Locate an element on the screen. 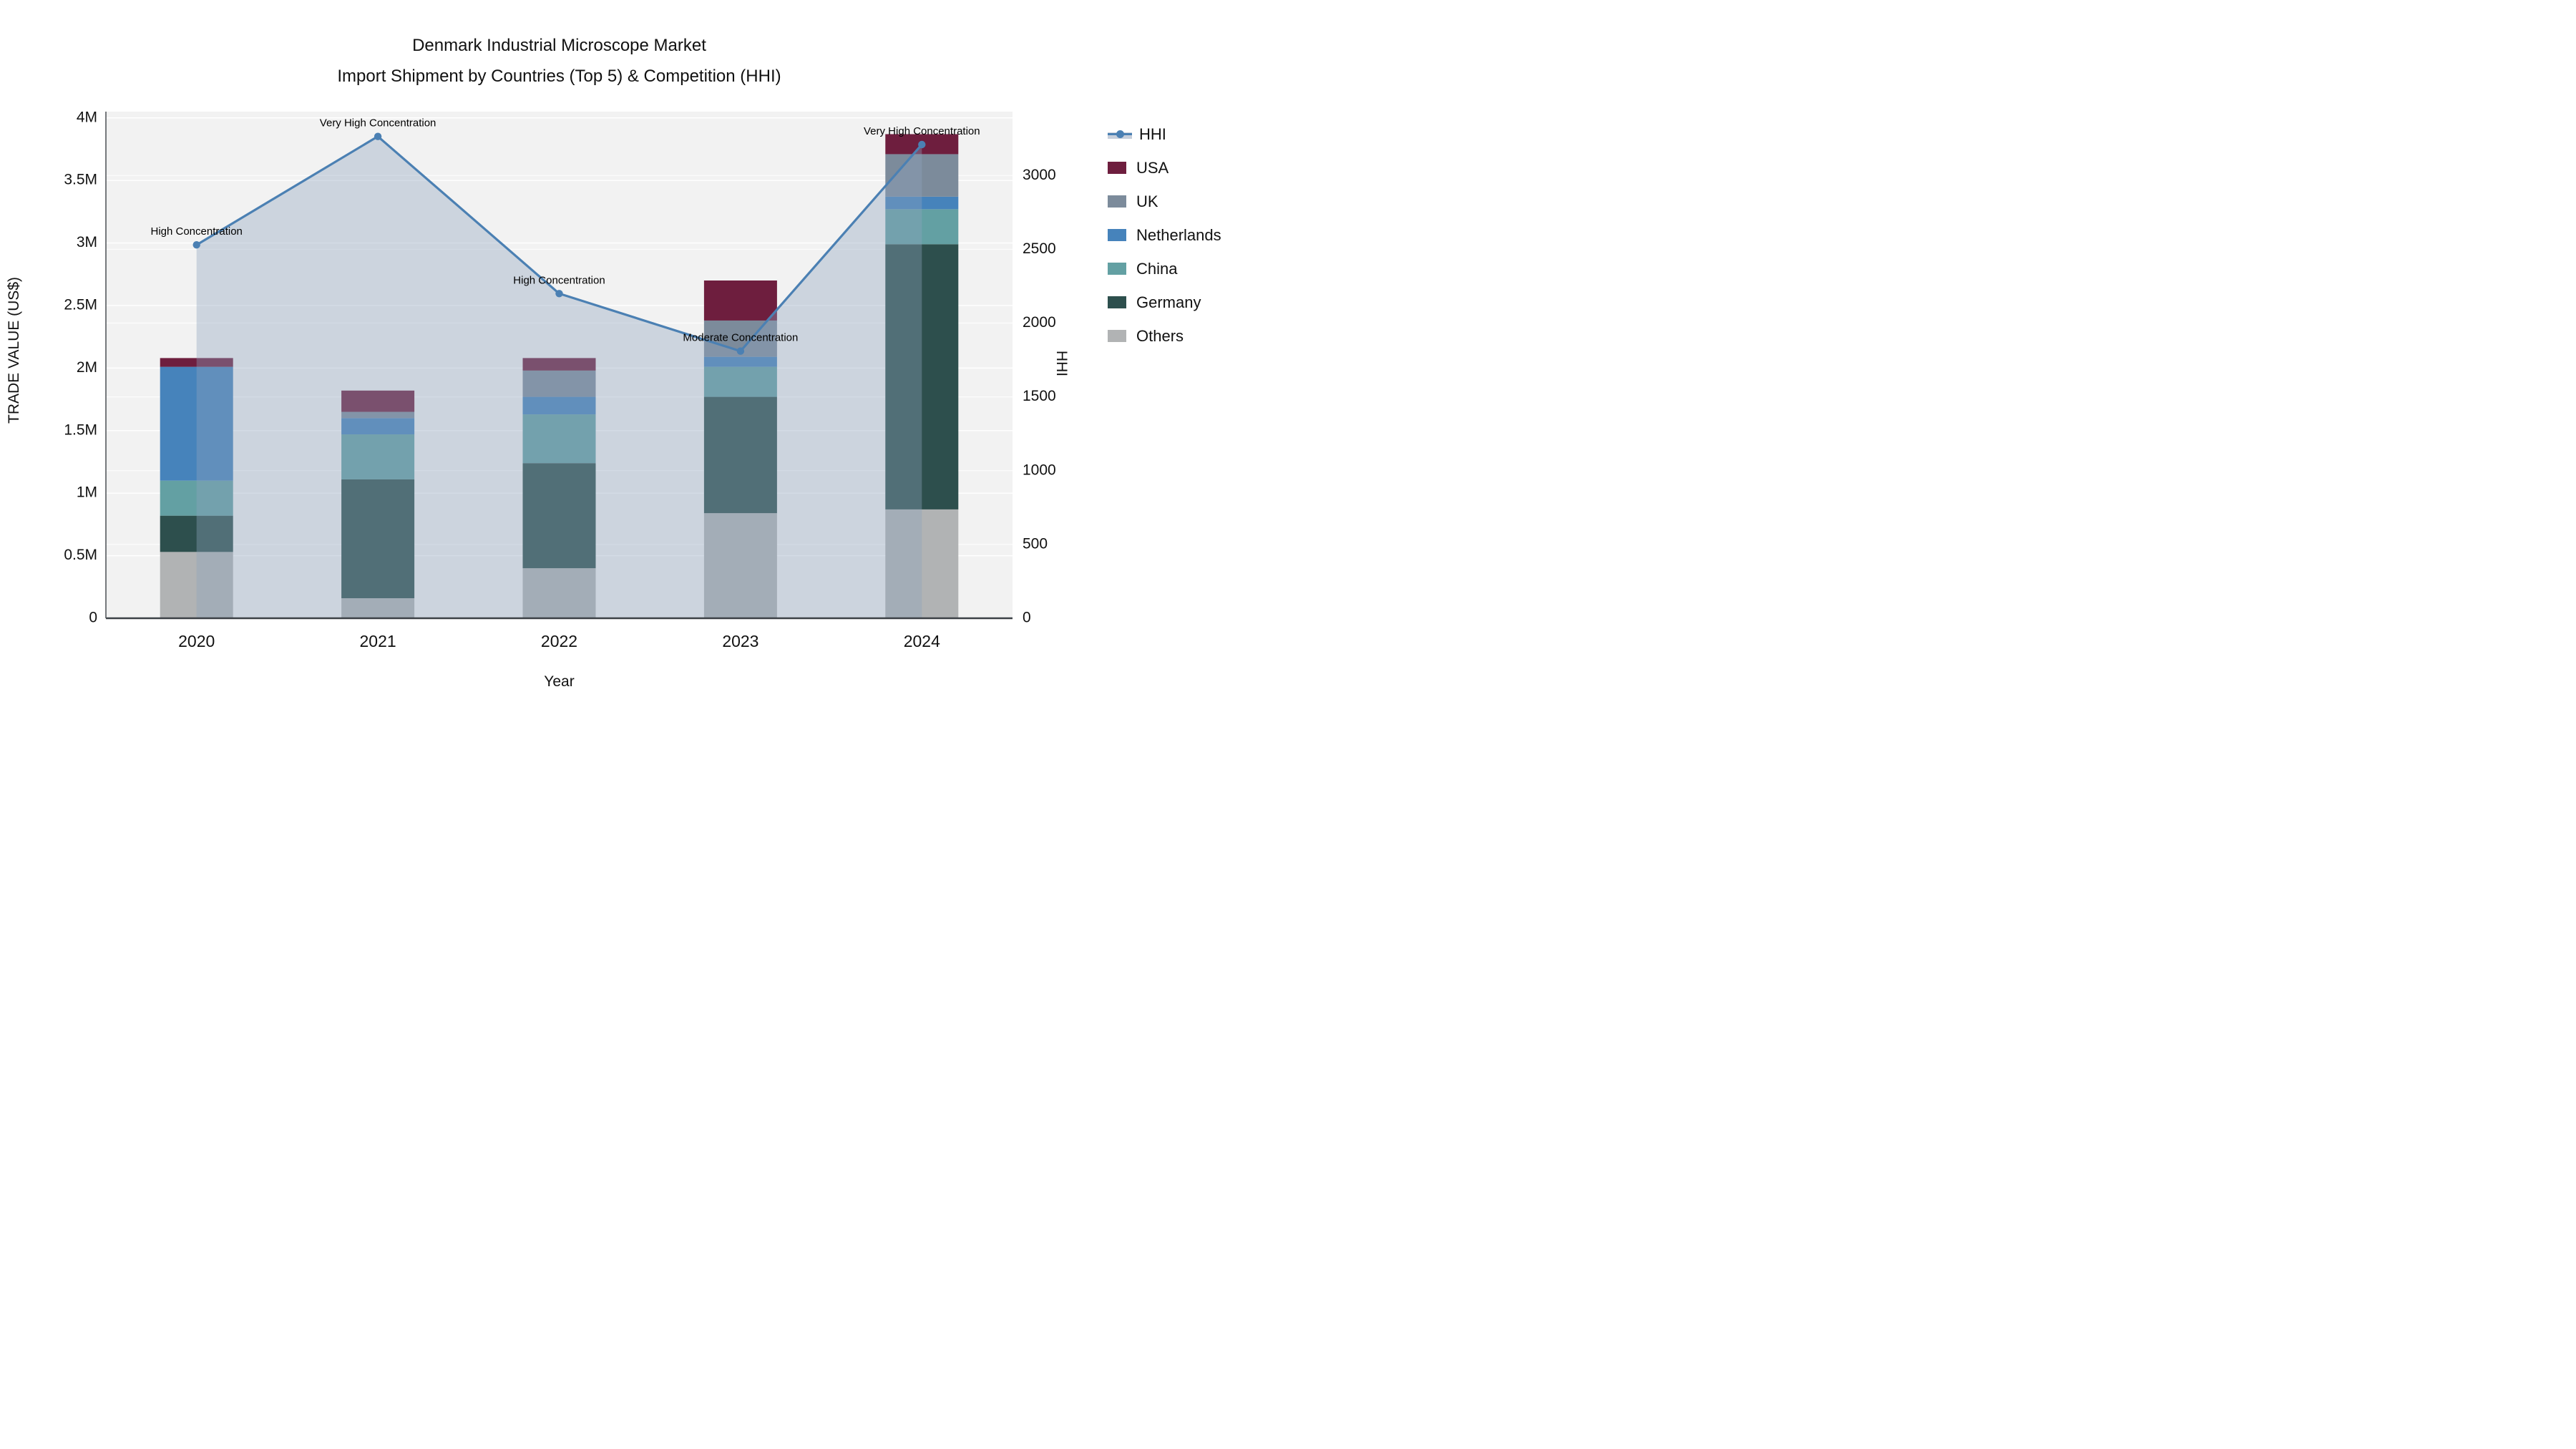  bar-segment-2020-germany is located at coordinates (196, 533).